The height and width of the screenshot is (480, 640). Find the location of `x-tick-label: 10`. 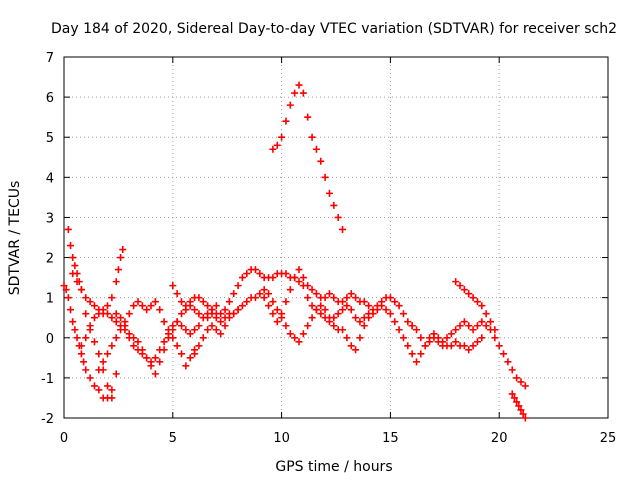

x-tick-label: 10 is located at coordinates (281, 438).